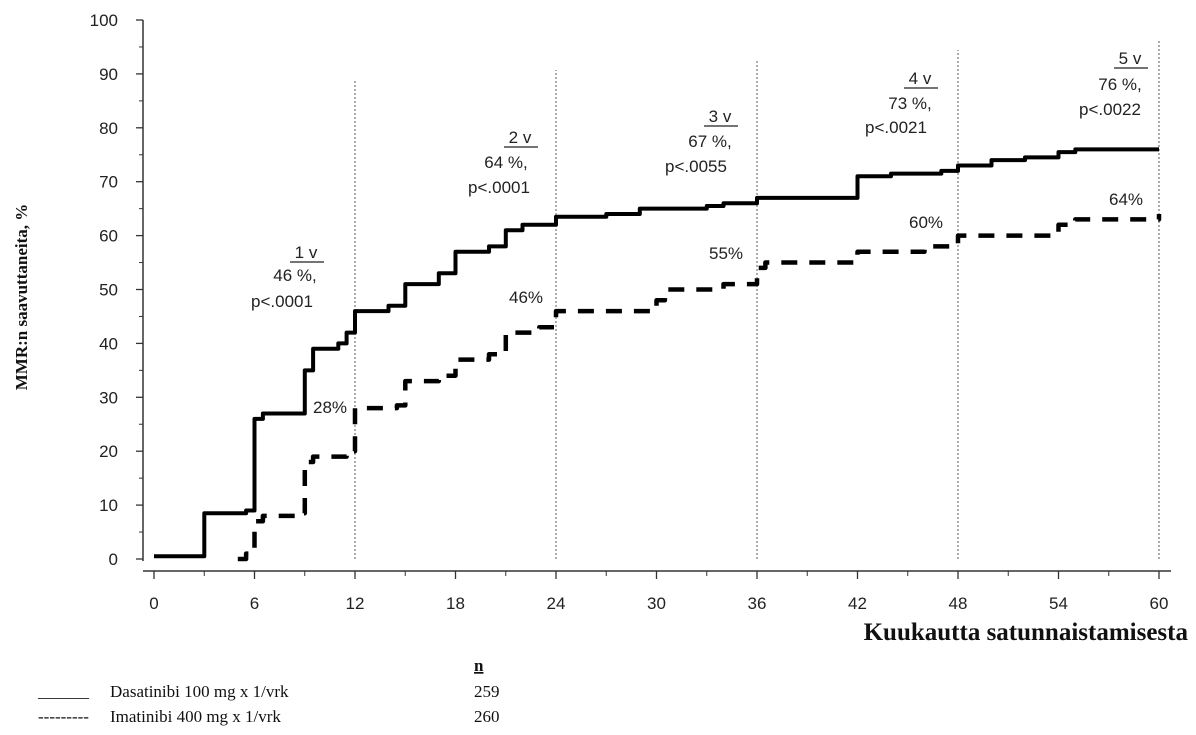  Describe the element at coordinates (21, 297) in the screenshot. I see `y-axis-label: MMR:n saavuttaneita, %` at that location.